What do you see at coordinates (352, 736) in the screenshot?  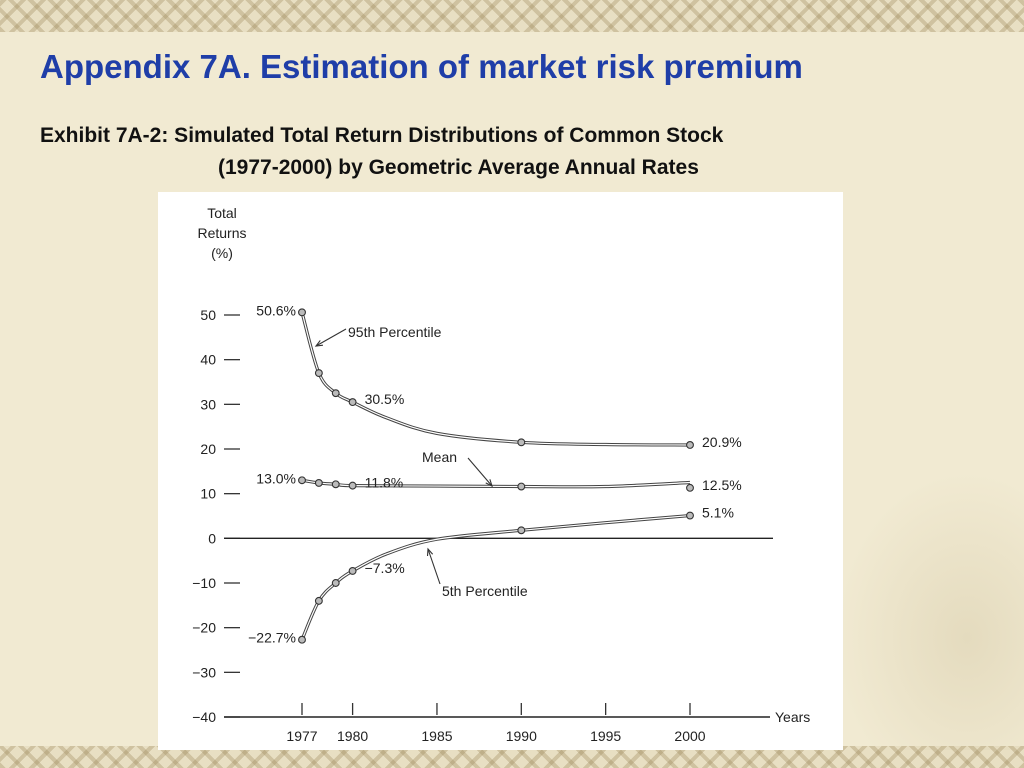 I see `x-tick-label: 1980` at bounding box center [352, 736].